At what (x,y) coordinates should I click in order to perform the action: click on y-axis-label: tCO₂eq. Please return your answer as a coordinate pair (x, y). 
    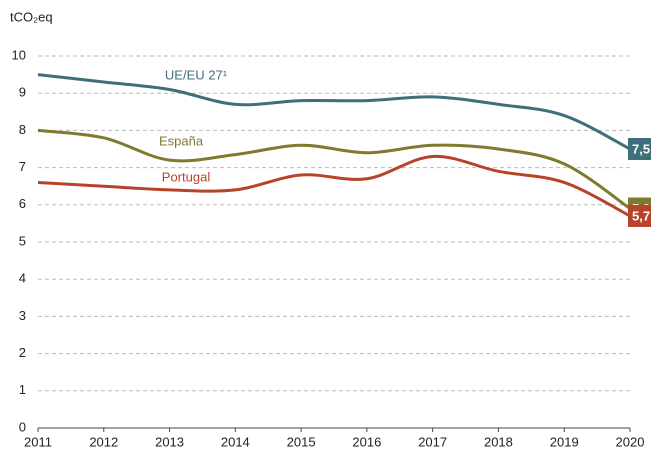
    Looking at the image, I should click on (31, 16).